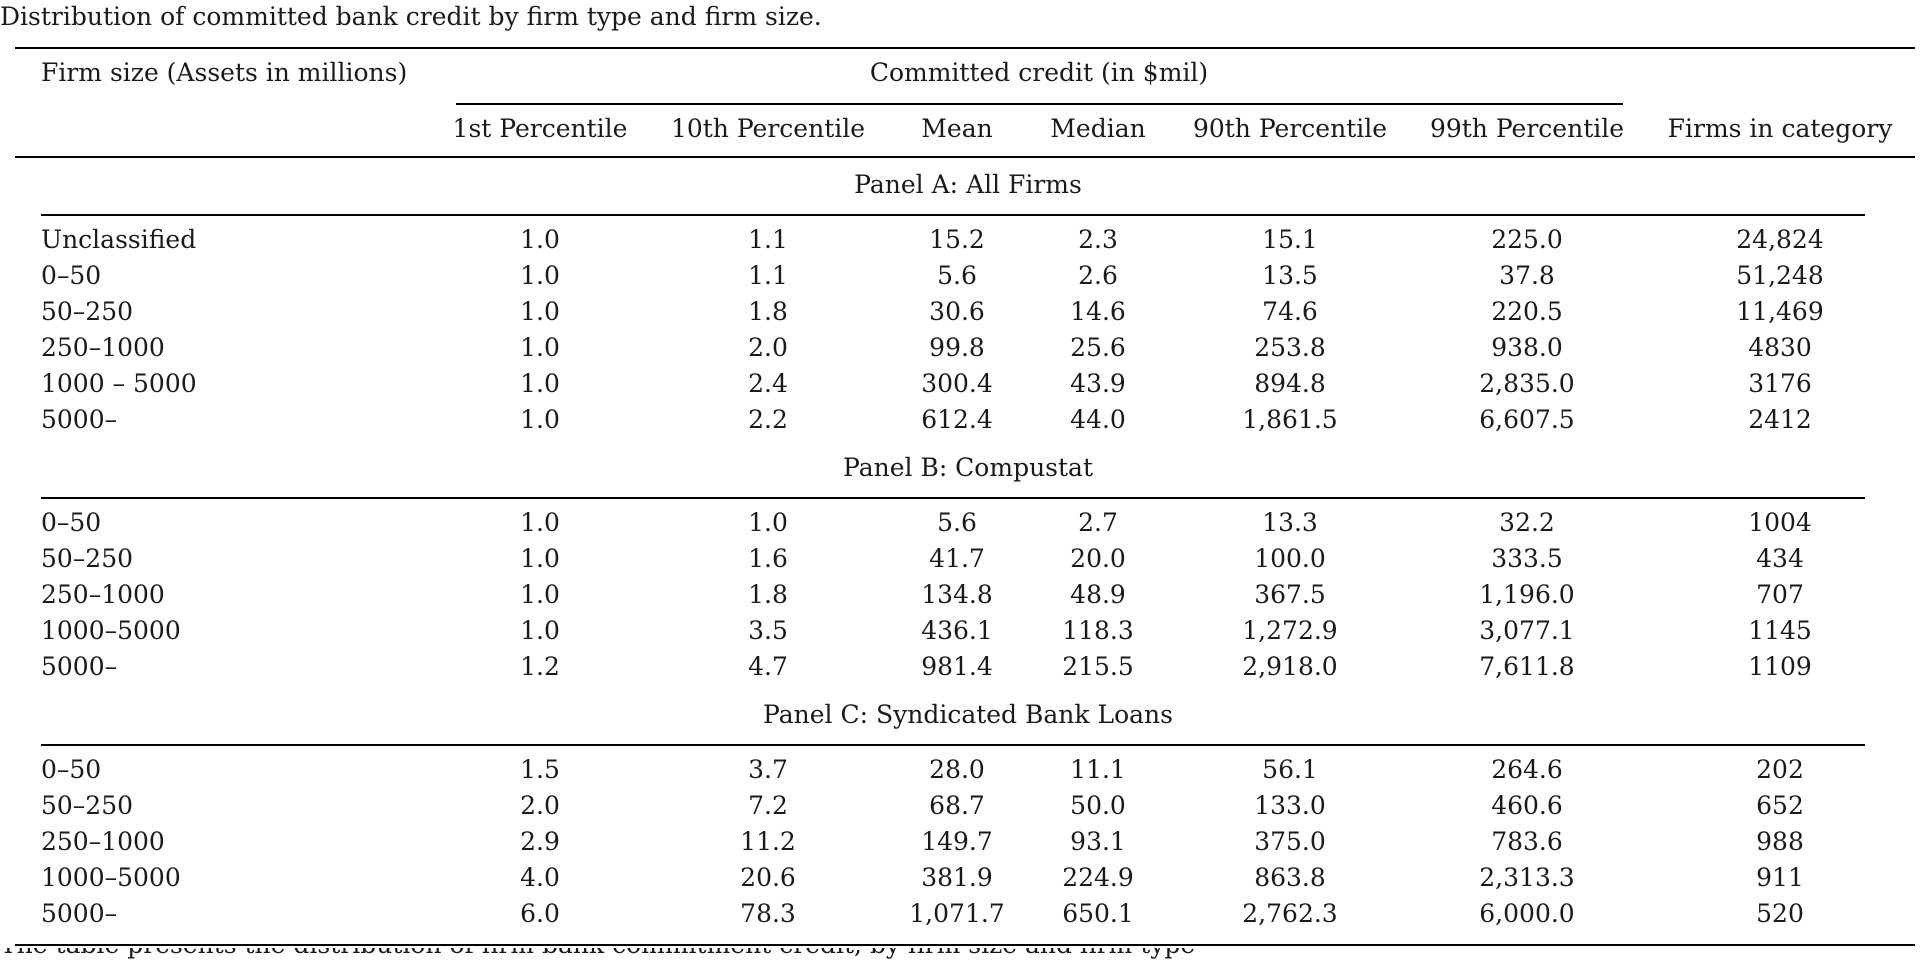 This screenshot has width=1930, height=960. Describe the element at coordinates (1780, 594) in the screenshot. I see `table-cell: 707` at that location.